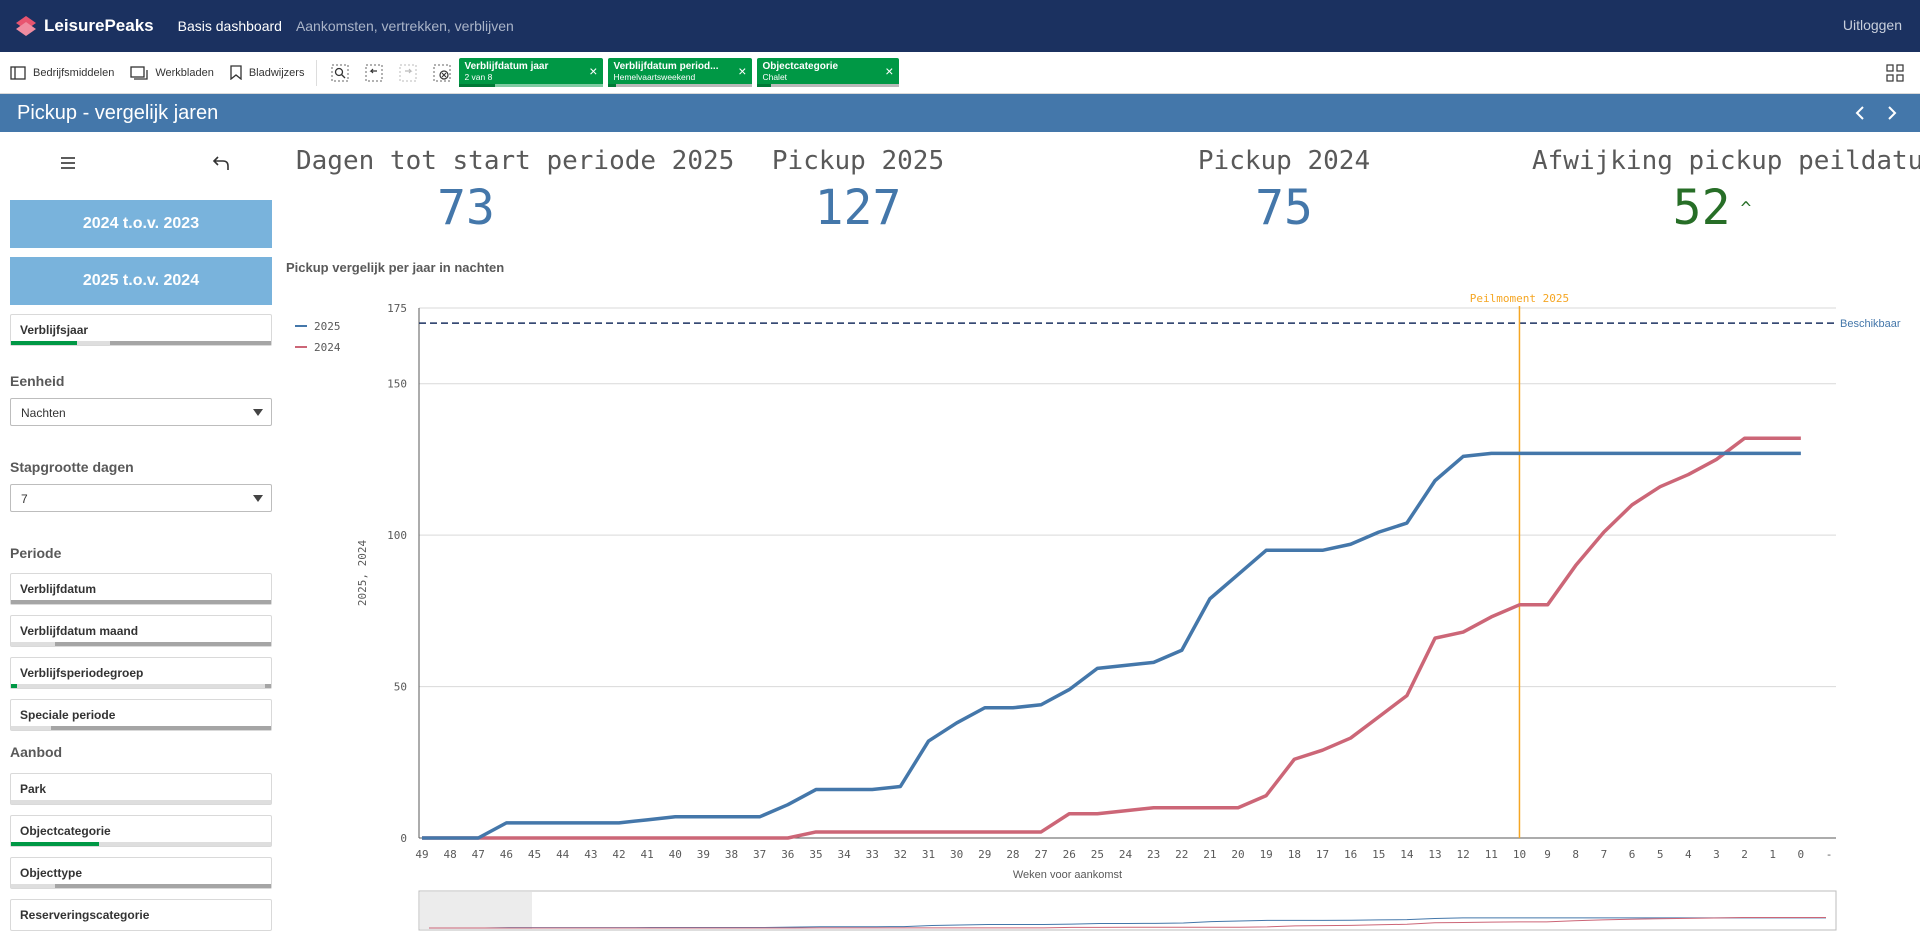  I want to click on x-tick-label: 26, so click(1069, 854).